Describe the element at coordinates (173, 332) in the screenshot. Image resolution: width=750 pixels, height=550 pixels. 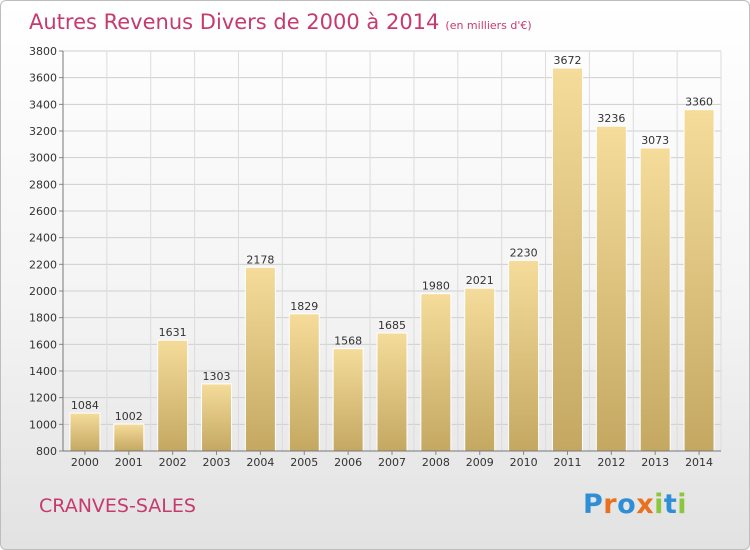
I see `data-label-2002: 1631` at that location.